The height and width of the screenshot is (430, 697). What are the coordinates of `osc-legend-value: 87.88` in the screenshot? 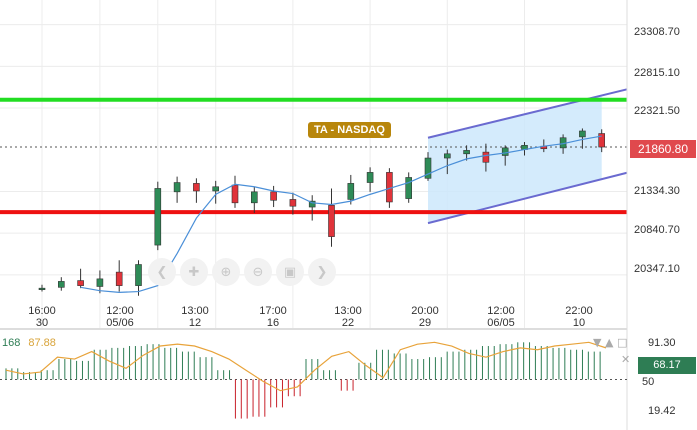 It's located at (42, 343).